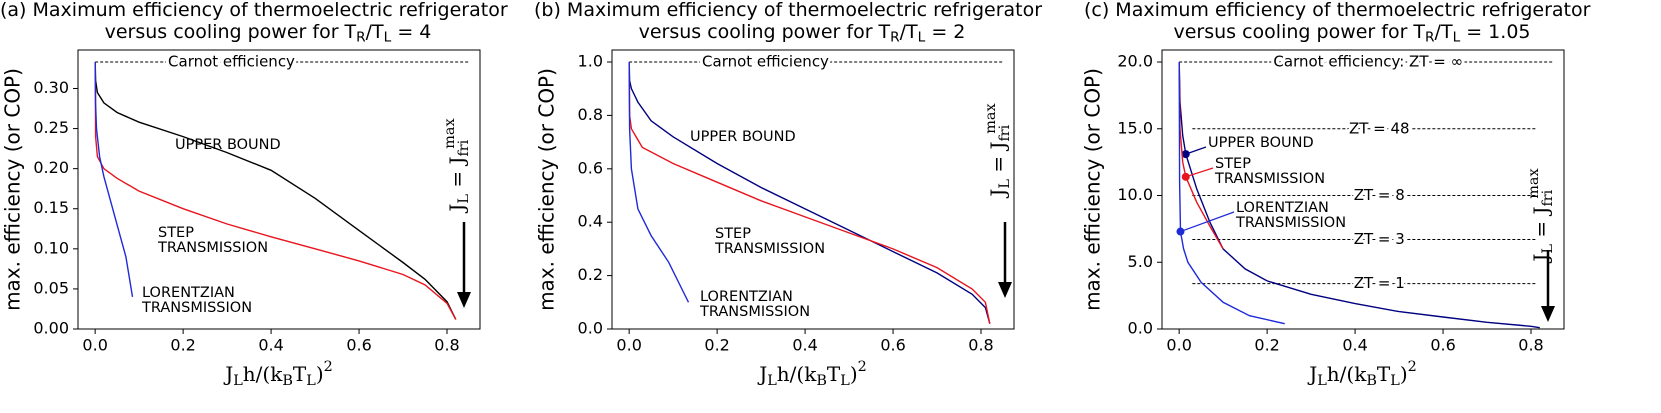 Image resolution: width=1661 pixels, height=413 pixels. Describe the element at coordinates (590, 167) in the screenshot. I see `y-tick-label: 0.6` at that location.